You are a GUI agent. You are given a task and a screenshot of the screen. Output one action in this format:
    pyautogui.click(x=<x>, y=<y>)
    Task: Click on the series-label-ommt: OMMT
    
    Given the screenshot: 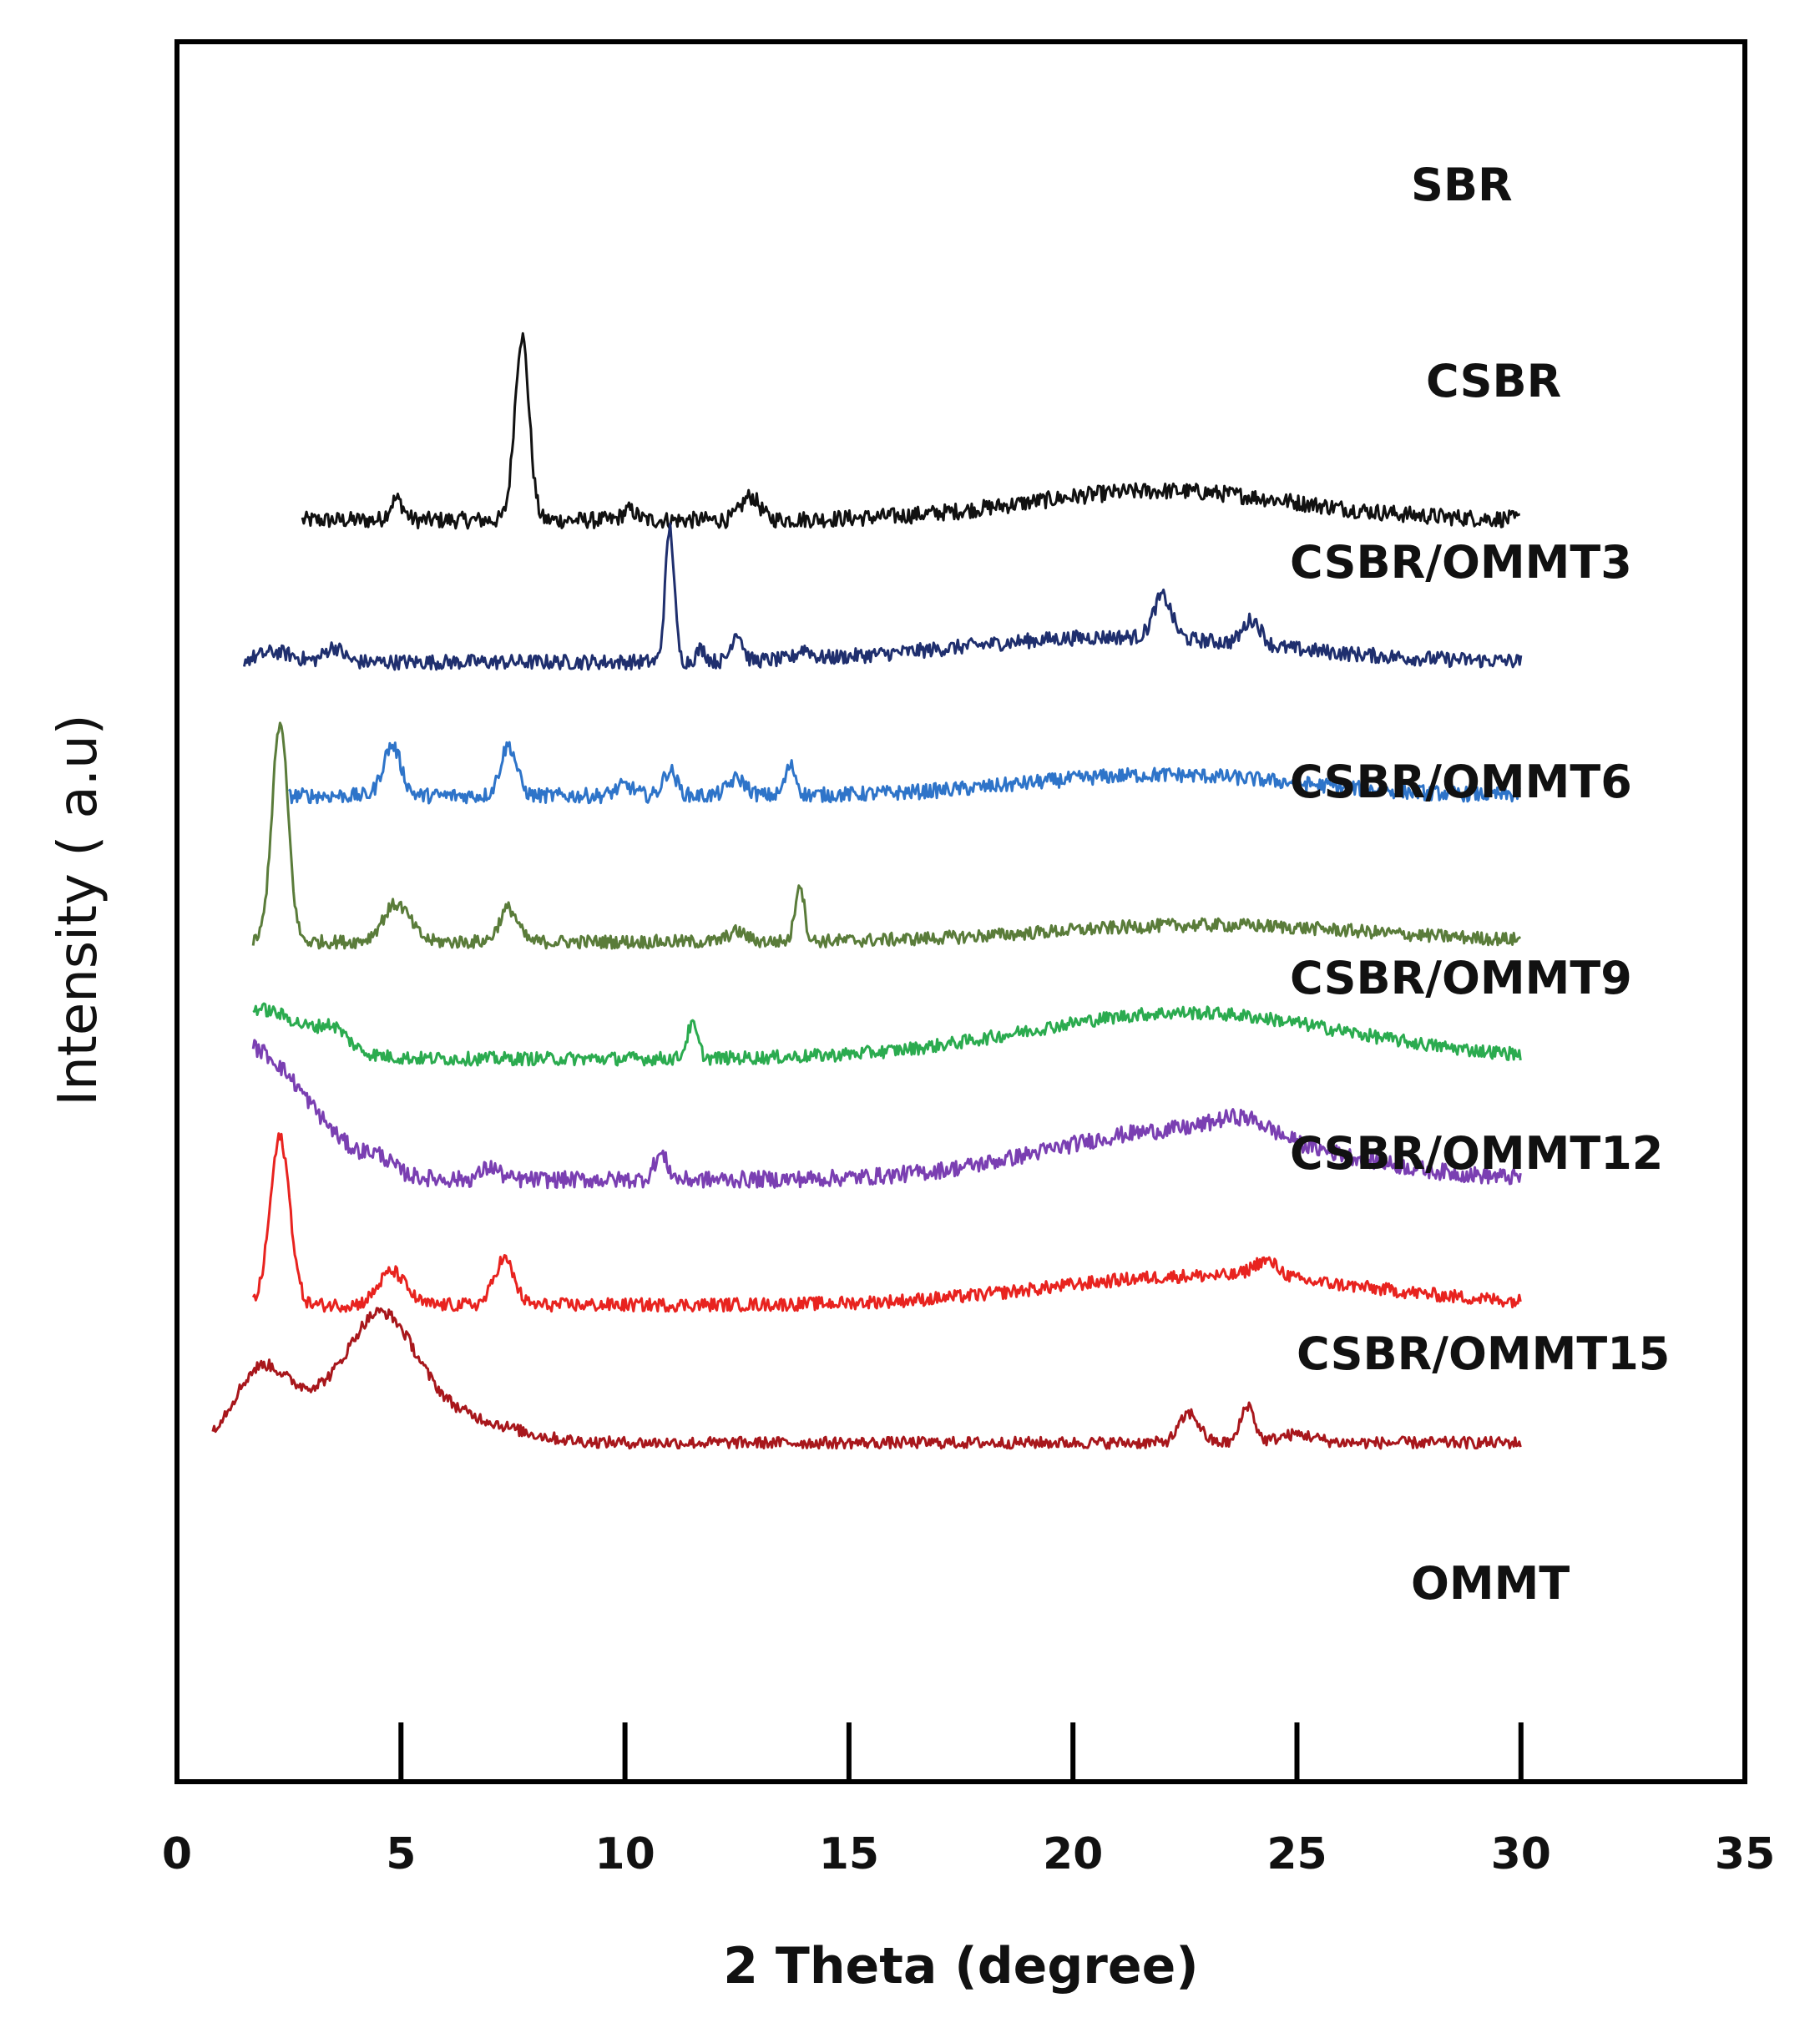 What is the action you would take?
    pyautogui.click(x=1490, y=1584)
    